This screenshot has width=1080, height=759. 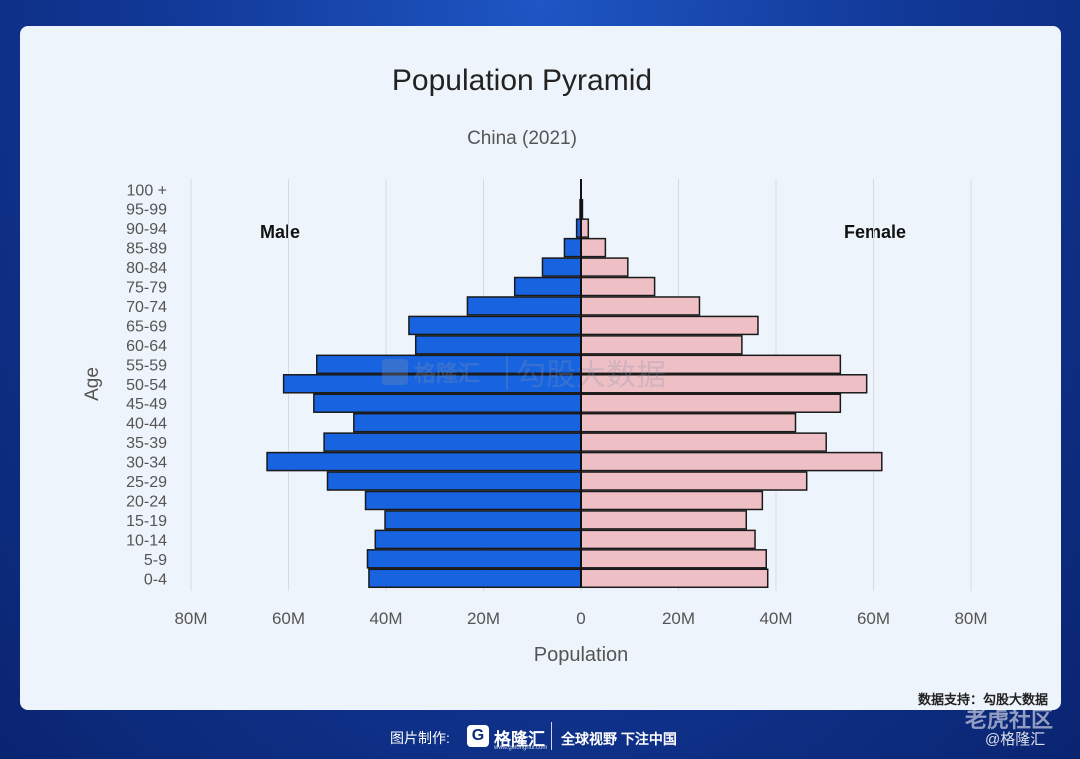 I want to click on y-tick-label: 65-69, so click(x=146, y=326).